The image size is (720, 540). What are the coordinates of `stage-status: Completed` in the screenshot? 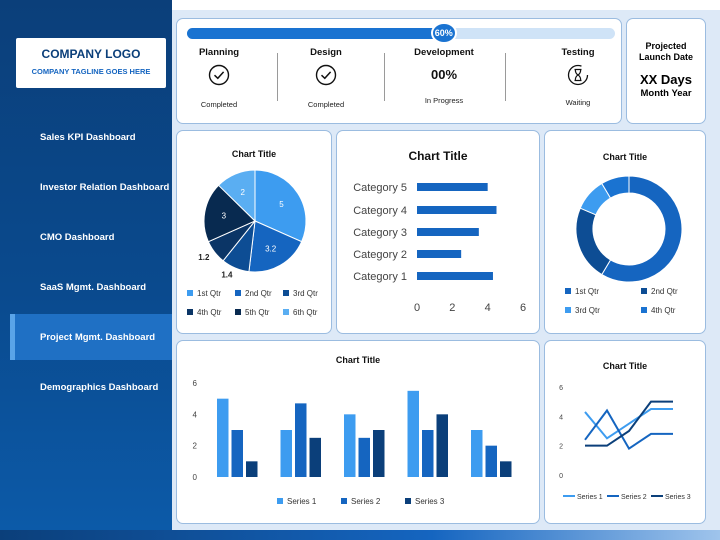 It's located at (326, 104).